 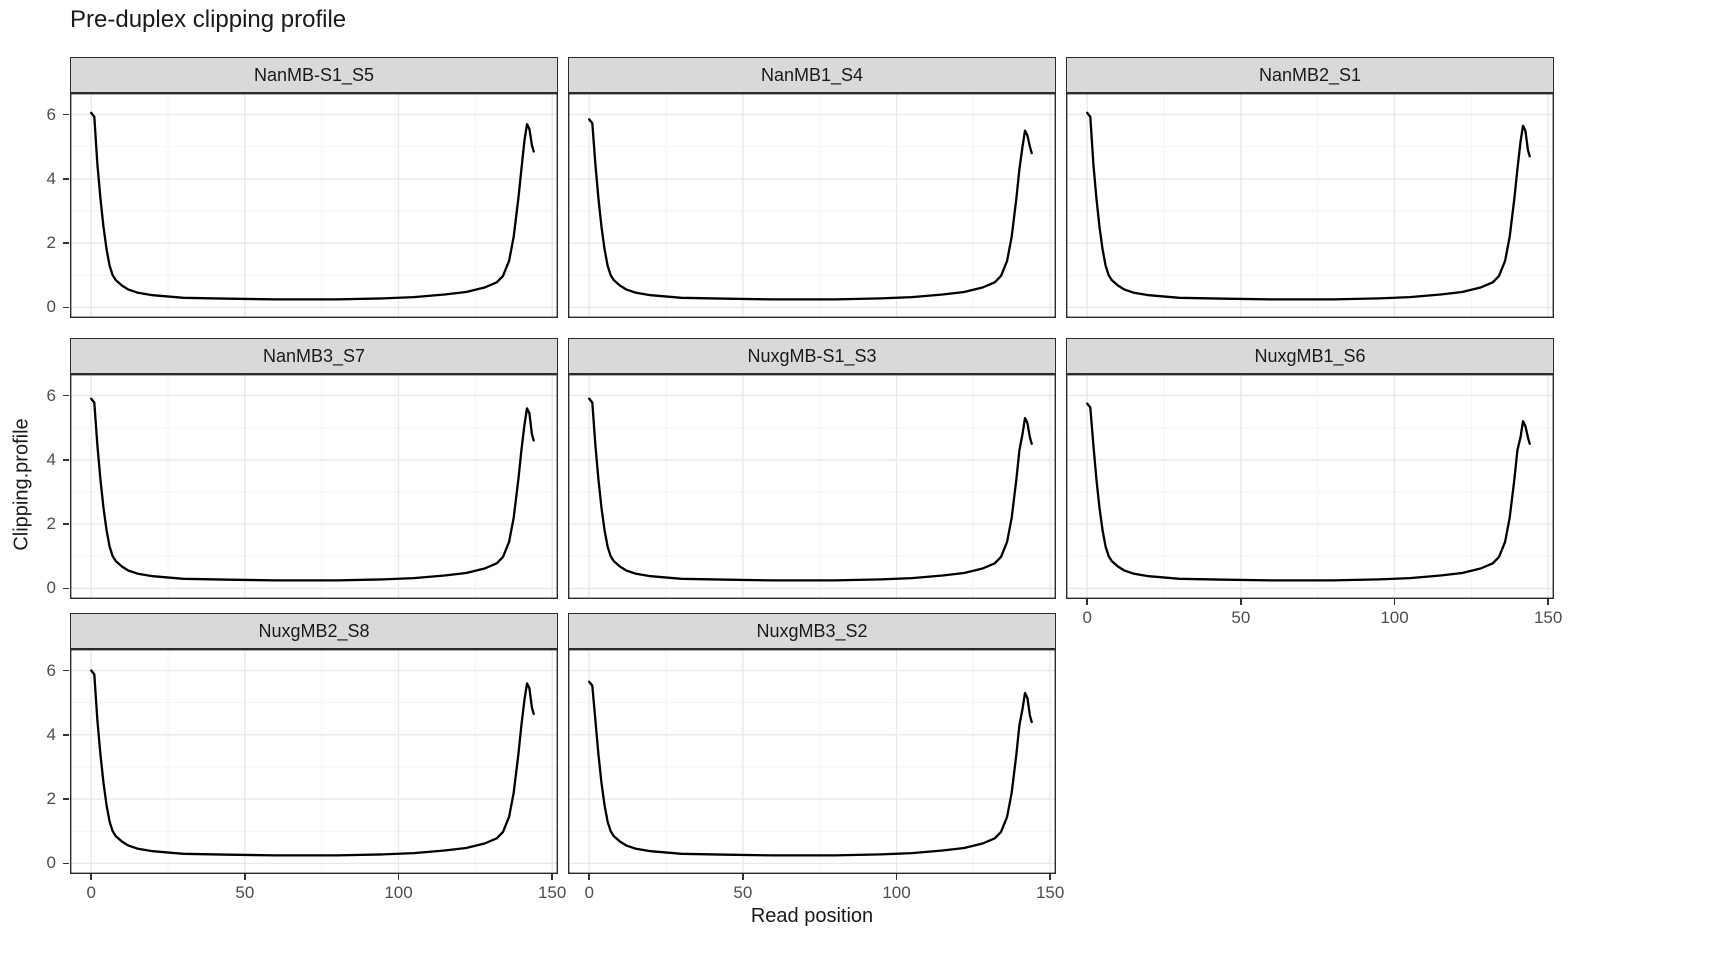 I want to click on facet-strip: NanMB1_S4, so click(x=812, y=75).